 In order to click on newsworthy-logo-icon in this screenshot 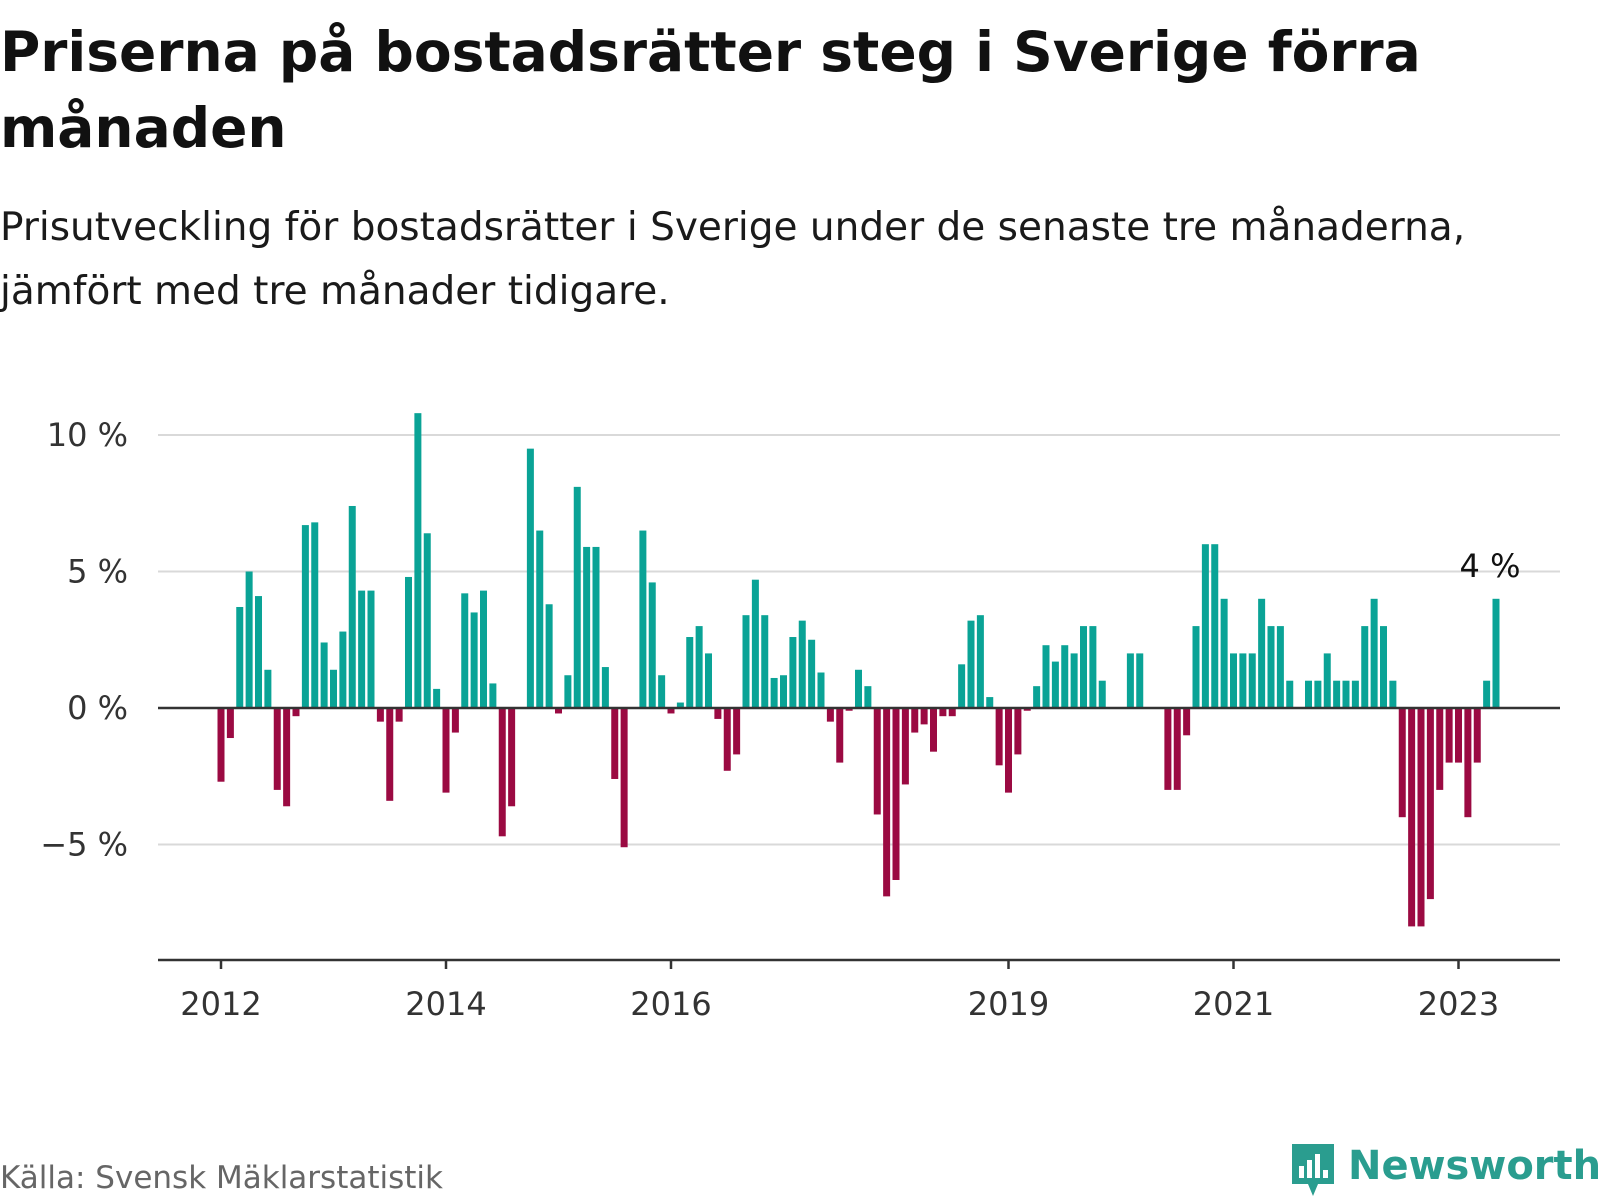, I will do `click(1313, 1170)`.